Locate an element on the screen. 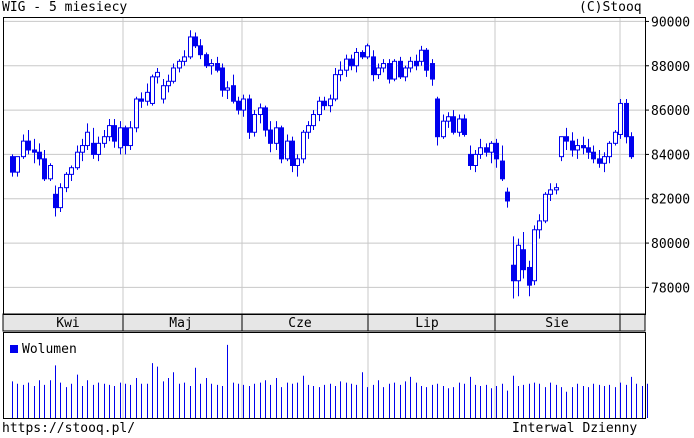  y-tick-label: 84000 is located at coordinates (670, 155).